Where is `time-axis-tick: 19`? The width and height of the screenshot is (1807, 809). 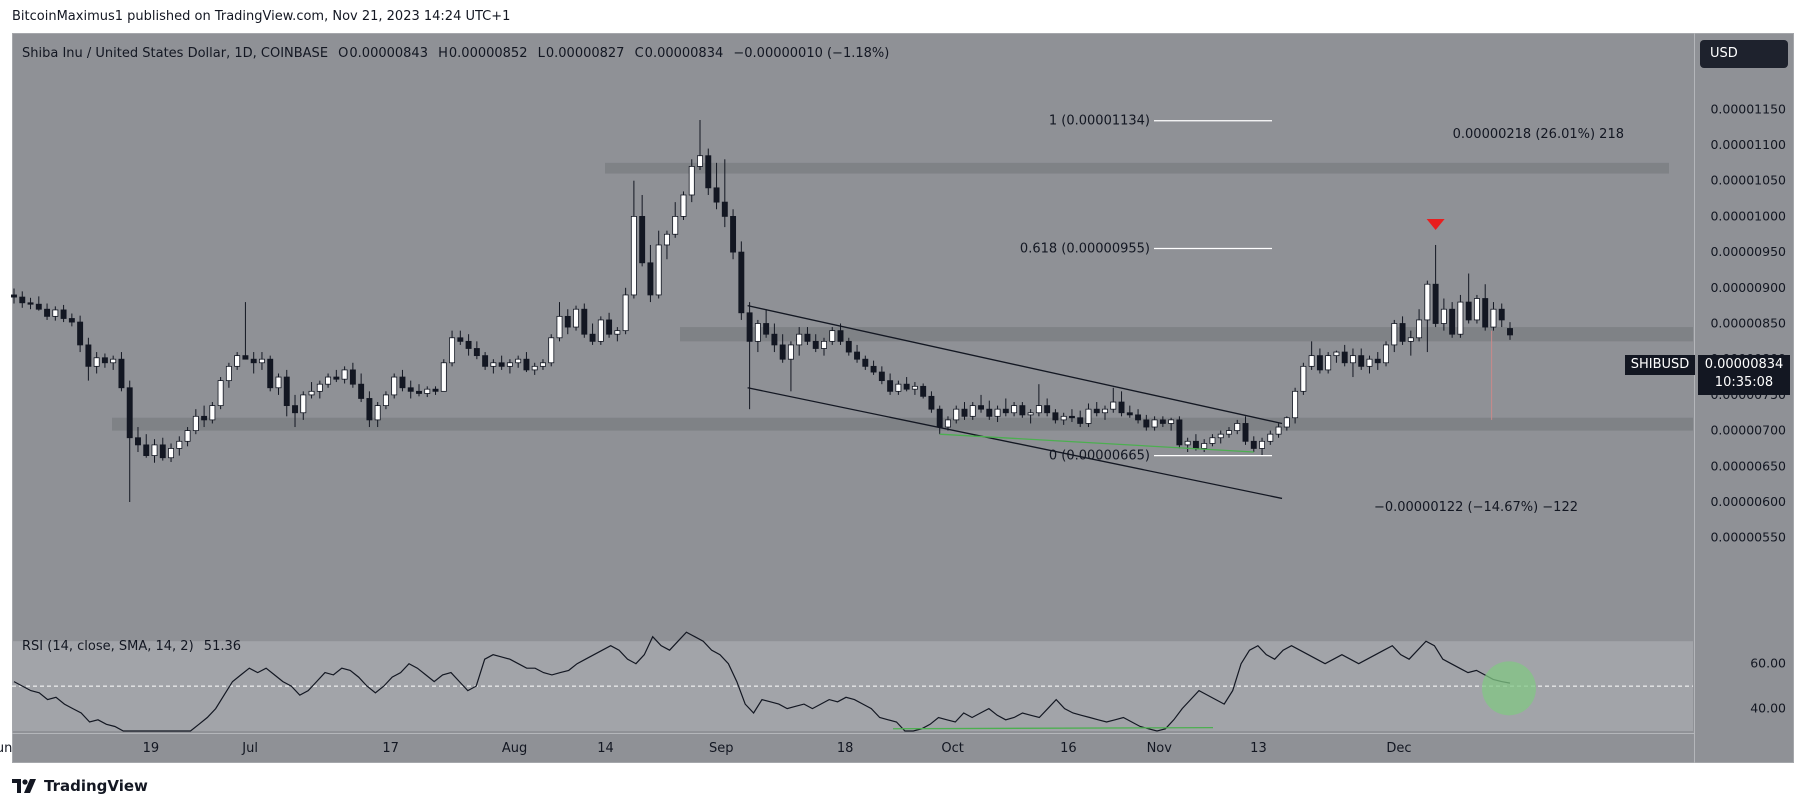
time-axis-tick: 19 is located at coordinates (151, 748).